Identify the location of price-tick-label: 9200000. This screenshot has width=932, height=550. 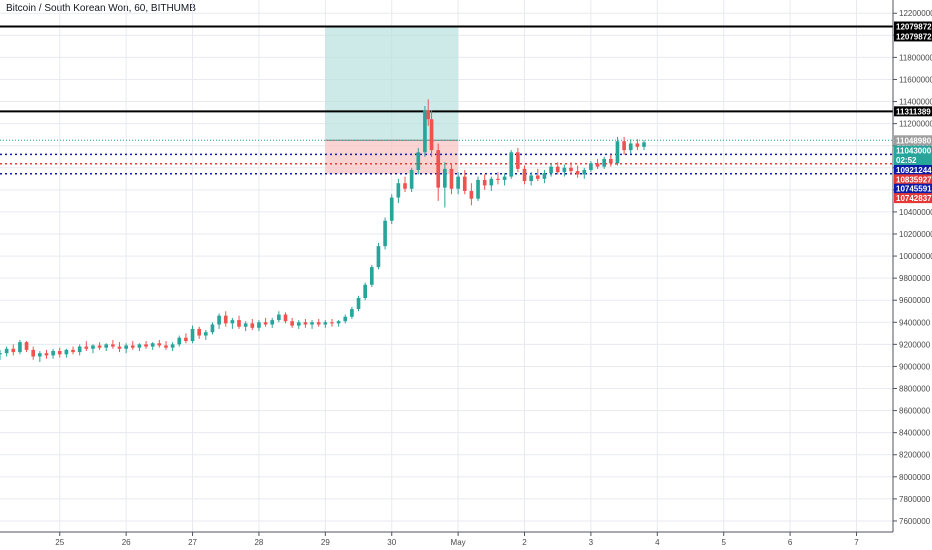
(915, 344).